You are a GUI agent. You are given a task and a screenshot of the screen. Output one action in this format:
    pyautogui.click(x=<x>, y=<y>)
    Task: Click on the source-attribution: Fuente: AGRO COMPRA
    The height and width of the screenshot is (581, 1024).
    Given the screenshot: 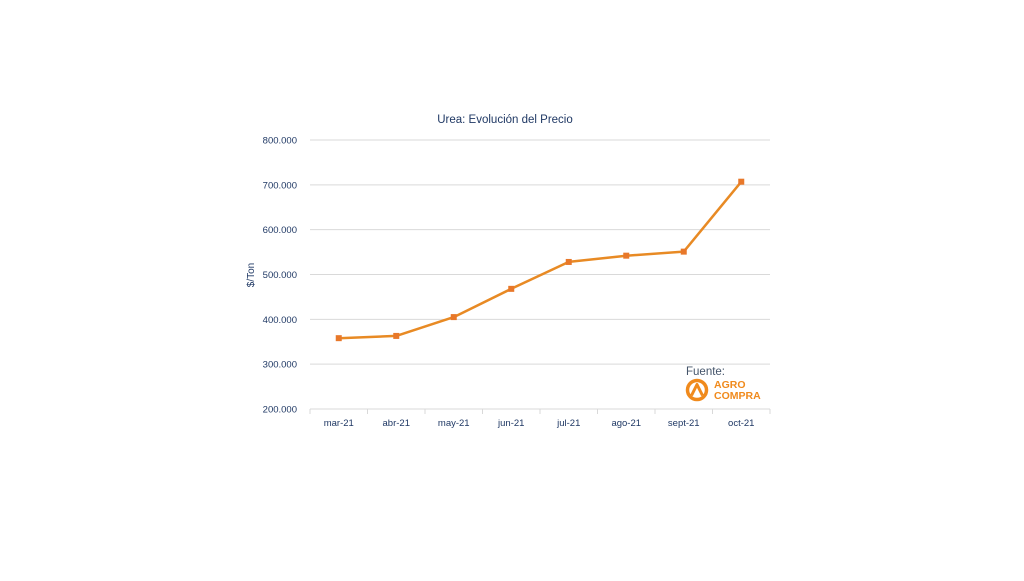 What is the action you would take?
    pyautogui.click(x=723, y=384)
    